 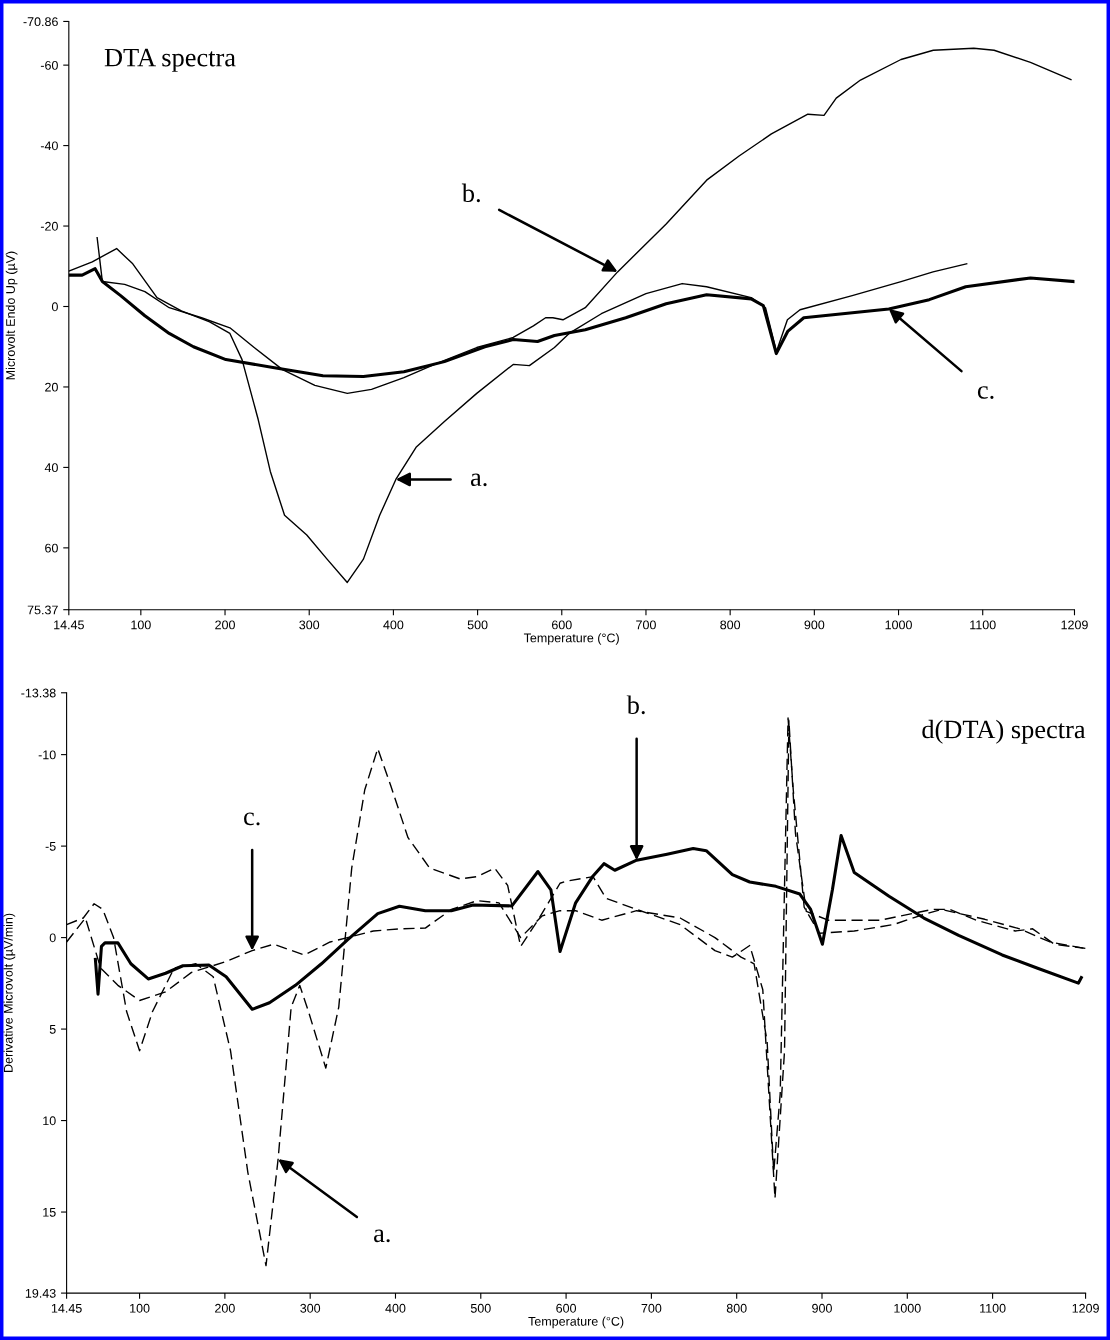 What do you see at coordinates (9, 992) in the screenshot?
I see `y-axis-title: Derivative Microvolt (µV/min)` at bounding box center [9, 992].